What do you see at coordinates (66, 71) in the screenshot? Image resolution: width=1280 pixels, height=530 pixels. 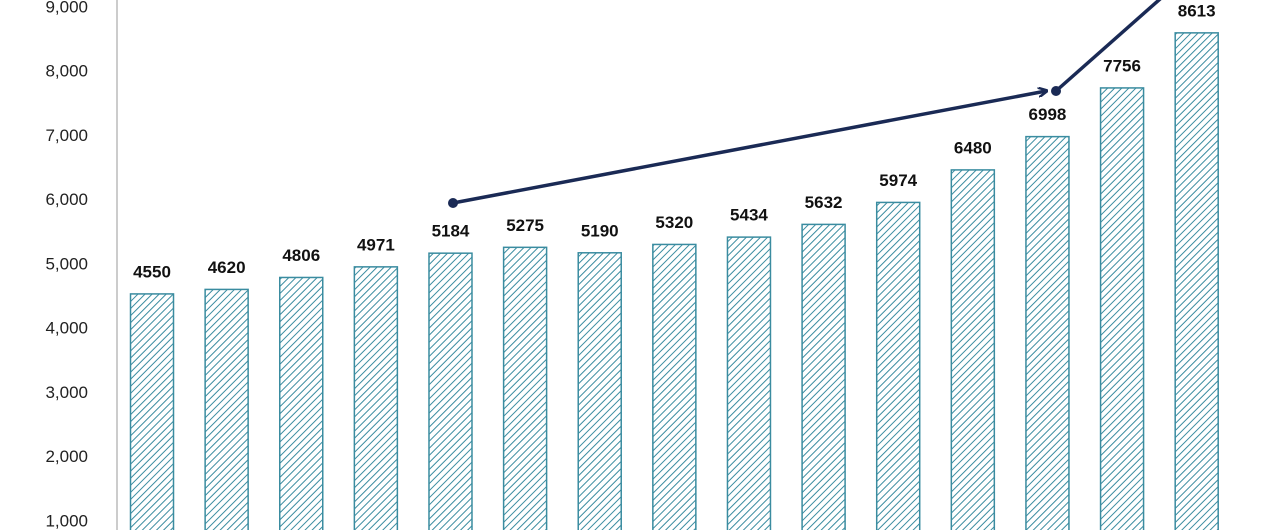 I see `y-tick-label: 8,000` at bounding box center [66, 71].